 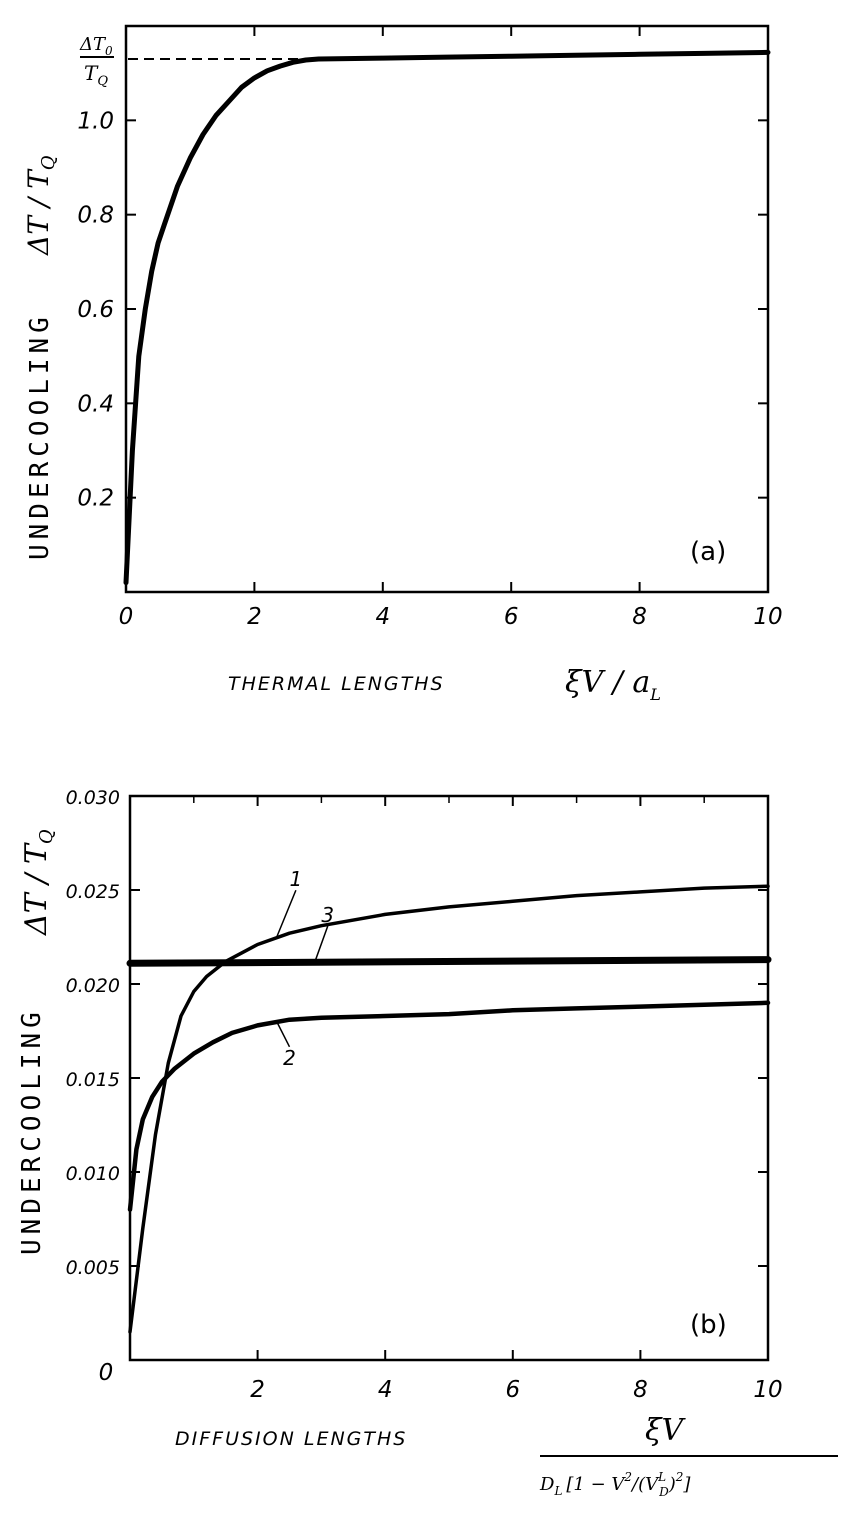 I want to click on chart-a-xlabel-word: THERMAL LENGTHS, so click(x=336, y=684).